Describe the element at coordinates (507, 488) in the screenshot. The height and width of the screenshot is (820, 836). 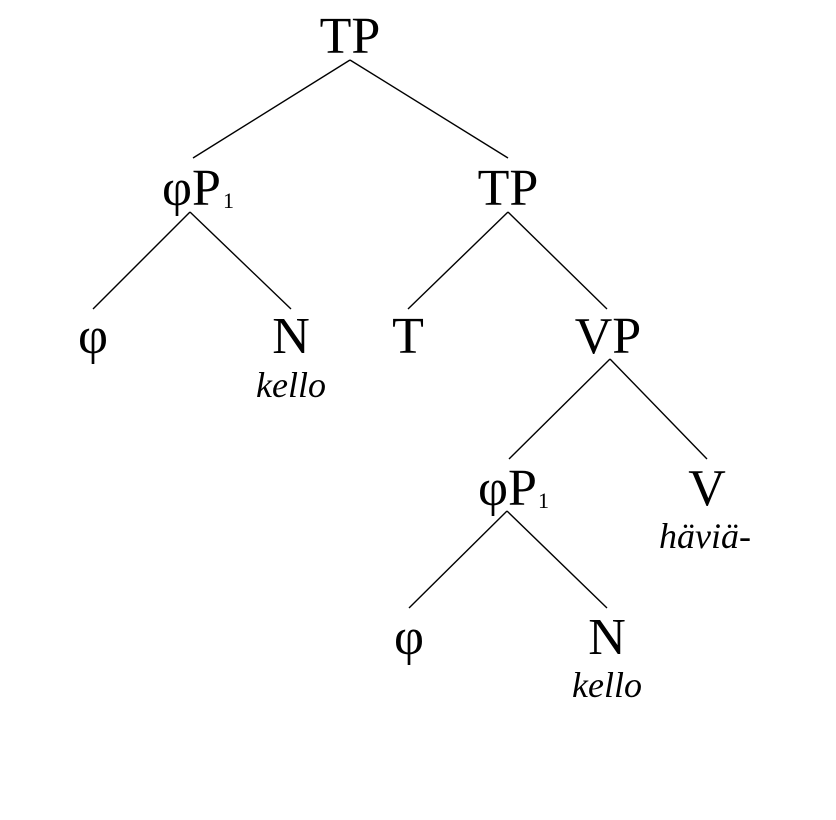
I see `node-phip-lower: φP` at that location.